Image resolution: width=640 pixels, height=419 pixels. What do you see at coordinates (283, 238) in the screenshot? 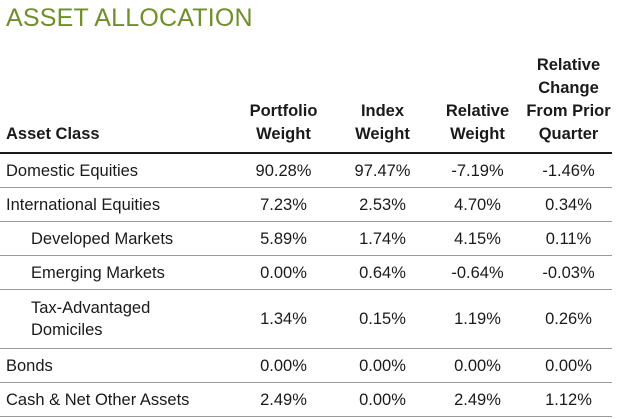
I see `portfolio-weight-cell: 5.89%` at bounding box center [283, 238].